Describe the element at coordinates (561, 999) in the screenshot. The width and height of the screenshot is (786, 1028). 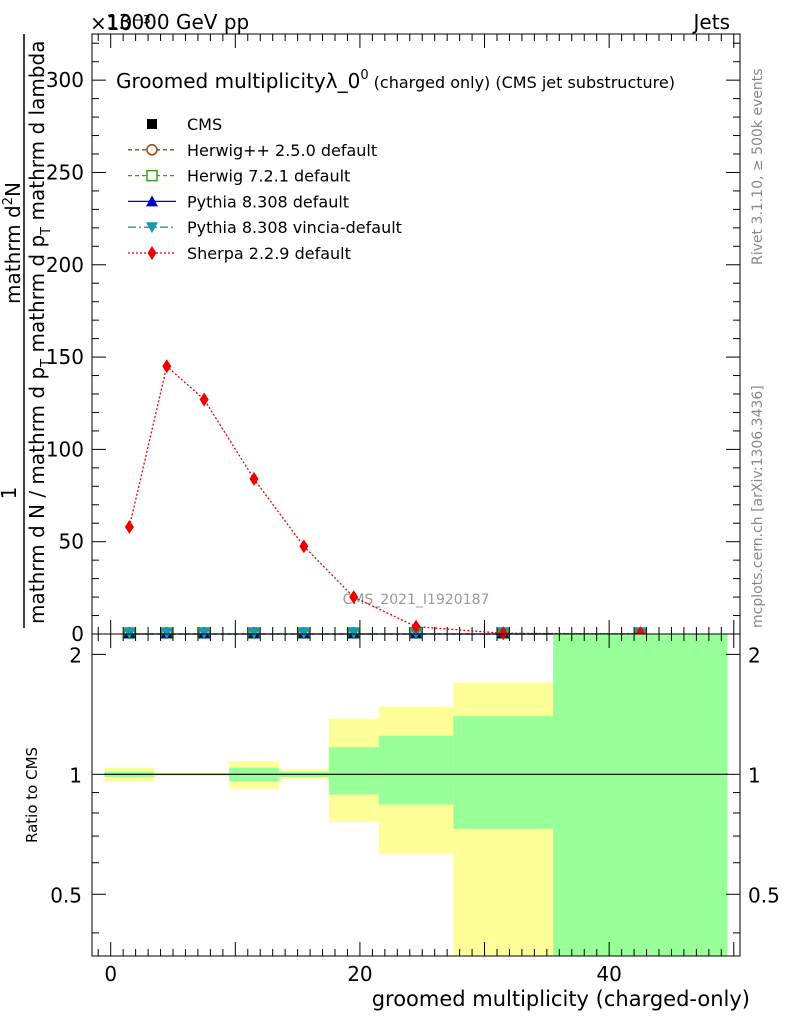
I see `x-axis-label: groomed multiplicity (charged-only)` at that location.